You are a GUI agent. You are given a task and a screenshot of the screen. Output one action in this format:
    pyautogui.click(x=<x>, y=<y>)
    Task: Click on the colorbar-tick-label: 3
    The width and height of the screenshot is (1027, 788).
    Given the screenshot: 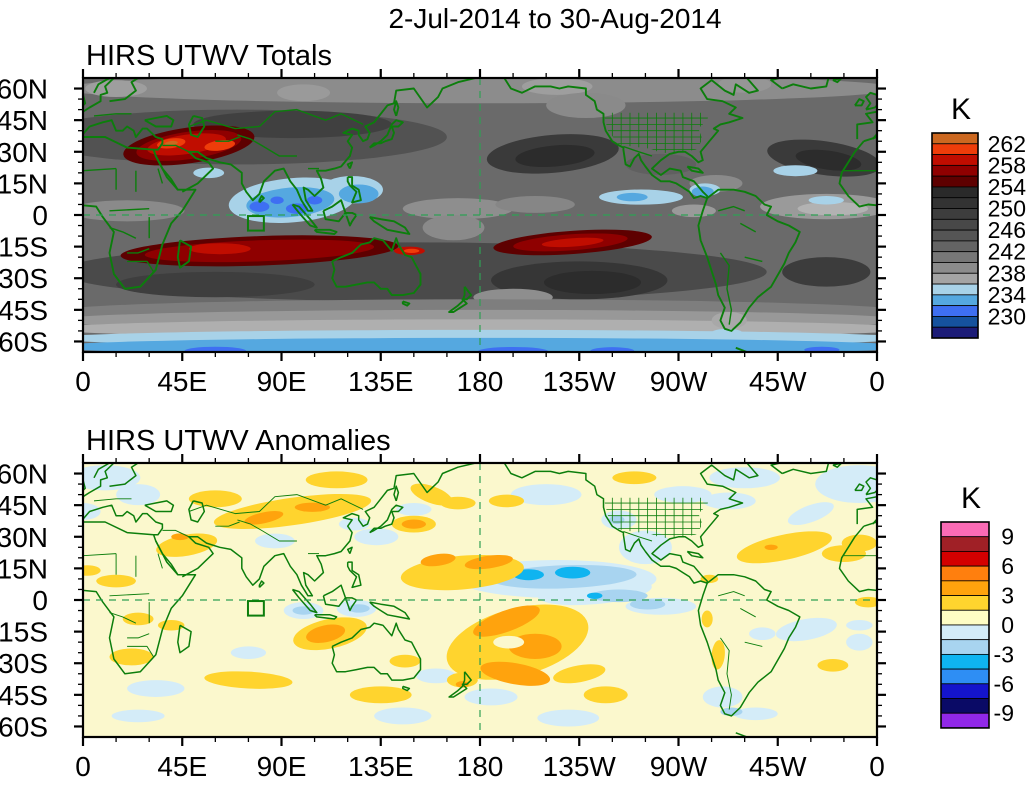 What is the action you would take?
    pyautogui.click(x=1007, y=596)
    